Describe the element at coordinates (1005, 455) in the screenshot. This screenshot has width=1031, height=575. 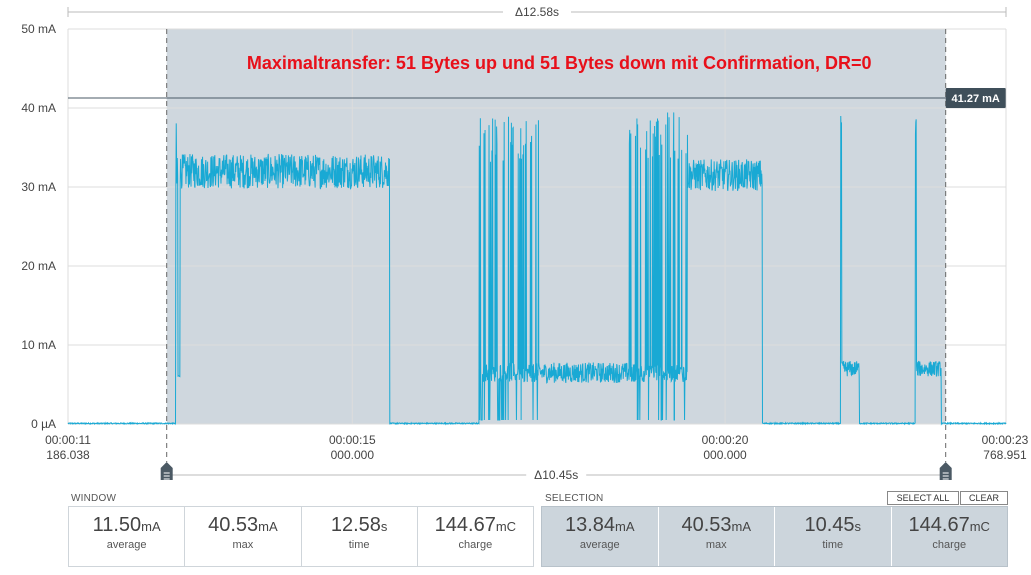
I see `x-tick-label-fraction: 768.951` at that location.